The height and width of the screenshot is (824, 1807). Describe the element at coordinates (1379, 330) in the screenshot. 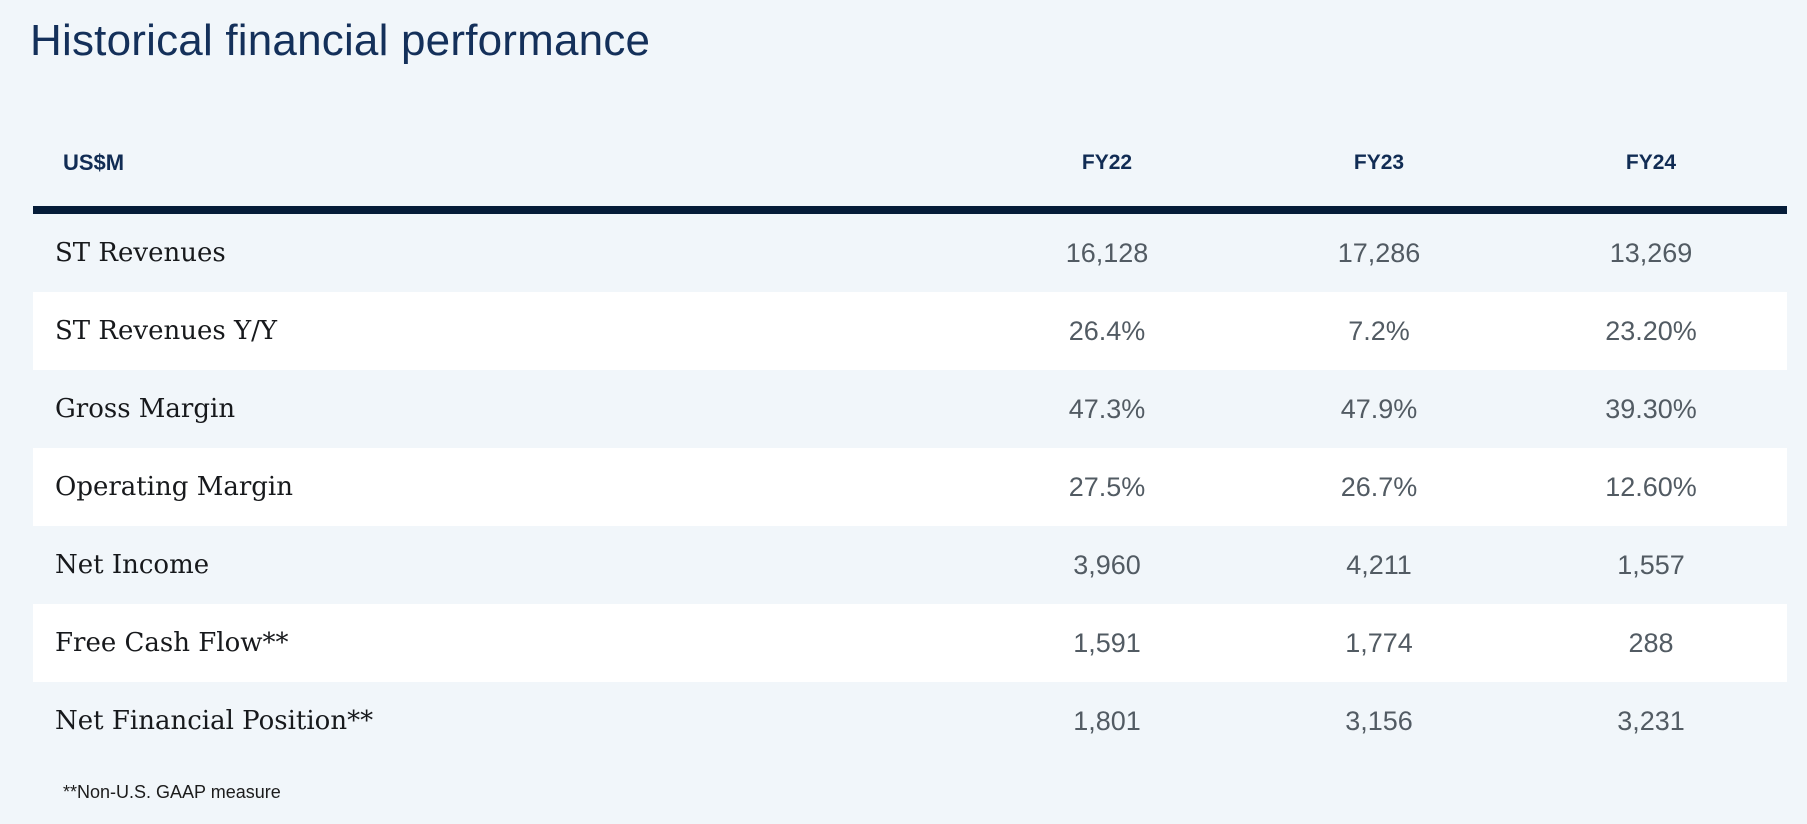

I see `row-value-fy23: 7.2%` at that location.